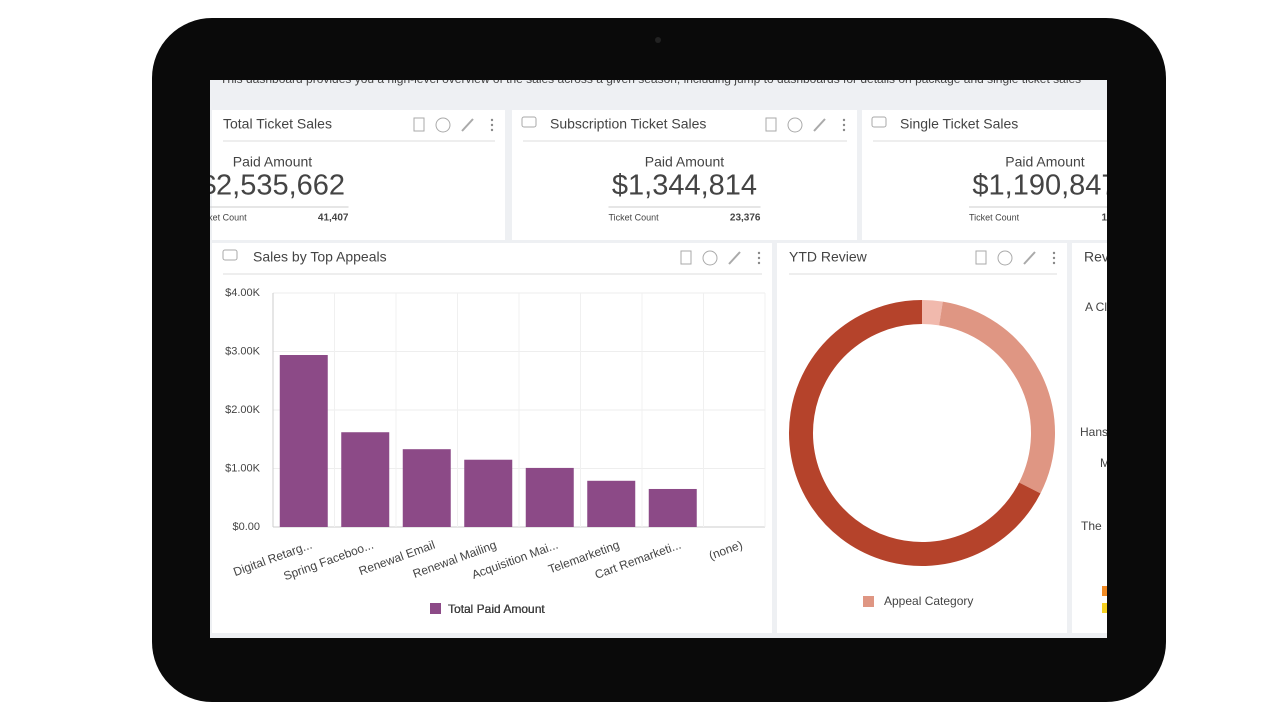 This screenshot has width=1280, height=720. I want to click on y-tick-label: $1.00K, so click(243, 468).